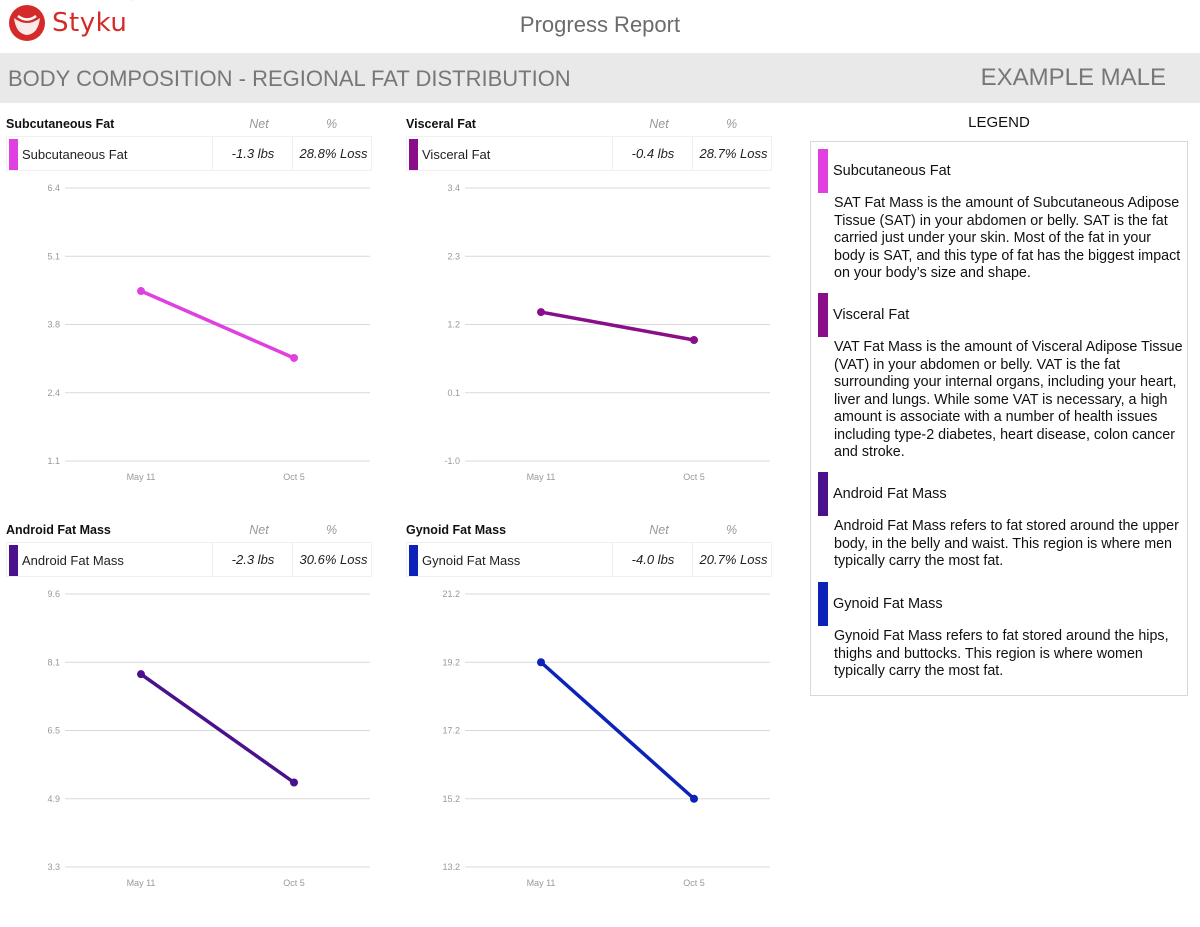 Image resolution: width=1200 pixels, height=927 pixels. I want to click on styku-logo: Styku™, so click(71, 21).